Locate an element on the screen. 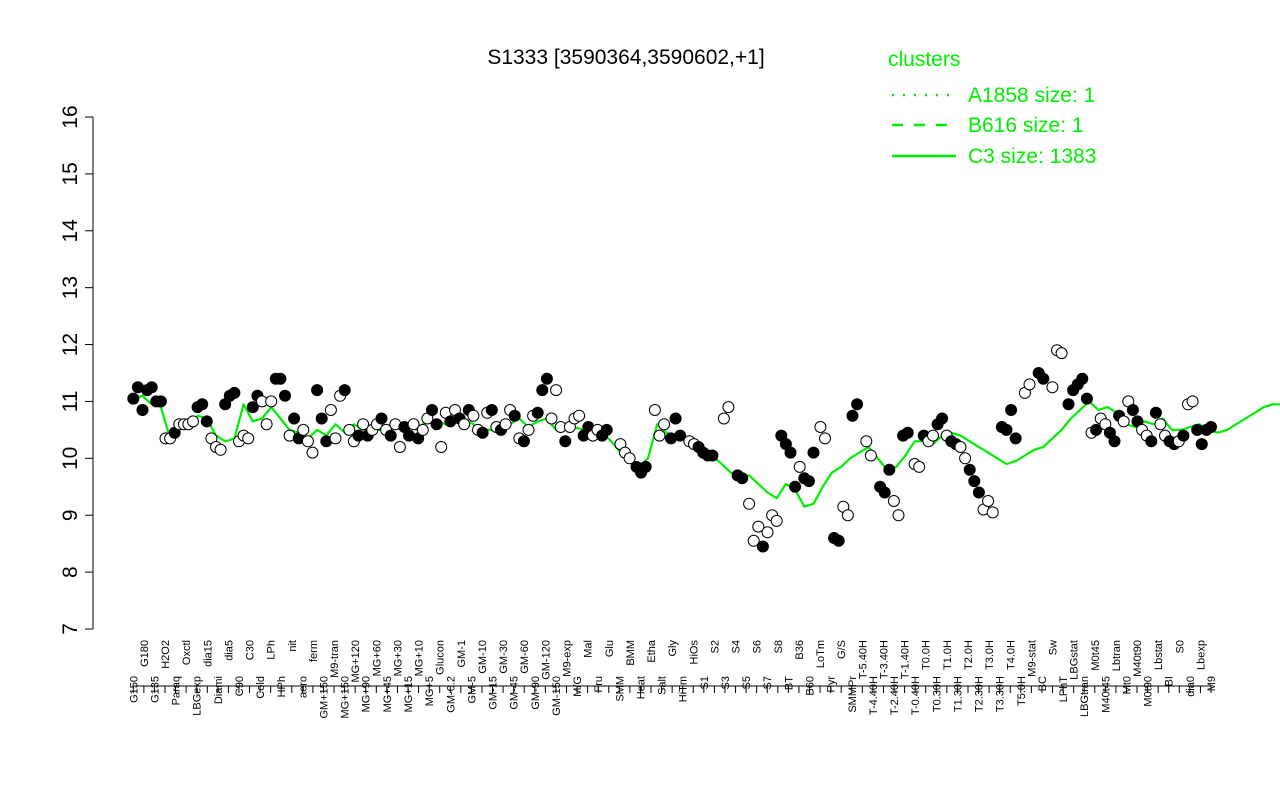  legend-entry-1: B616 size: 1 is located at coordinates (1026, 125).